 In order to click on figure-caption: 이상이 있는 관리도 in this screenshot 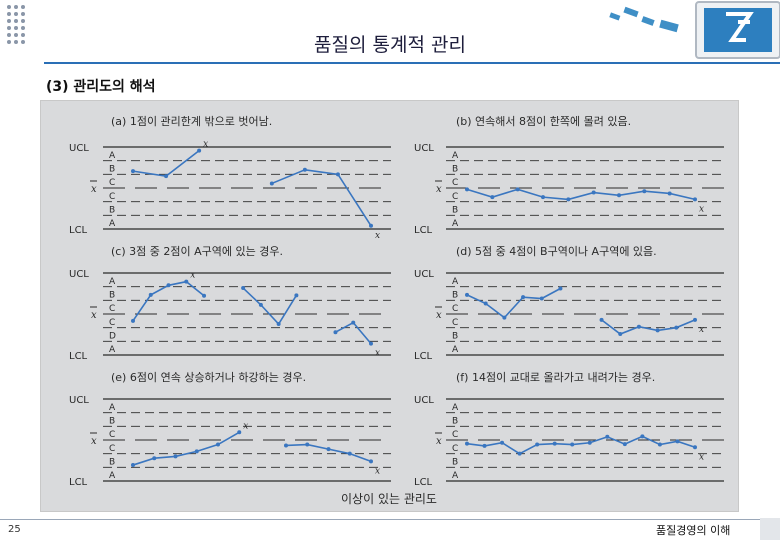, I will do `click(389, 499)`.